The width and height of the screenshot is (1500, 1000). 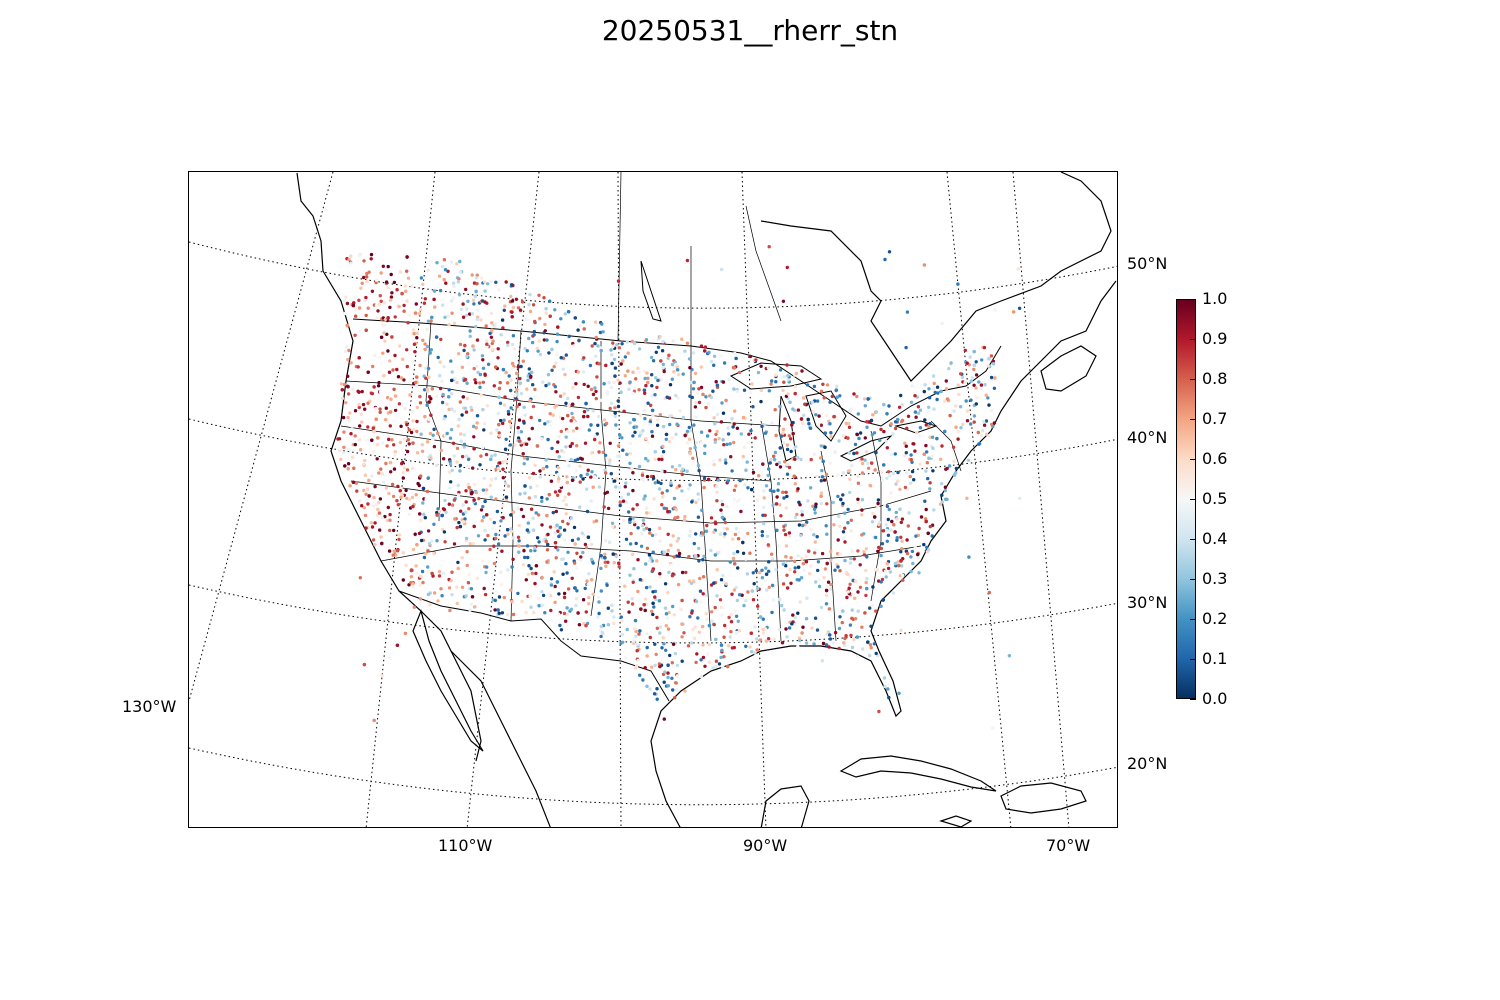 I want to click on lon-label-90w: 90°W, so click(x=765, y=845).